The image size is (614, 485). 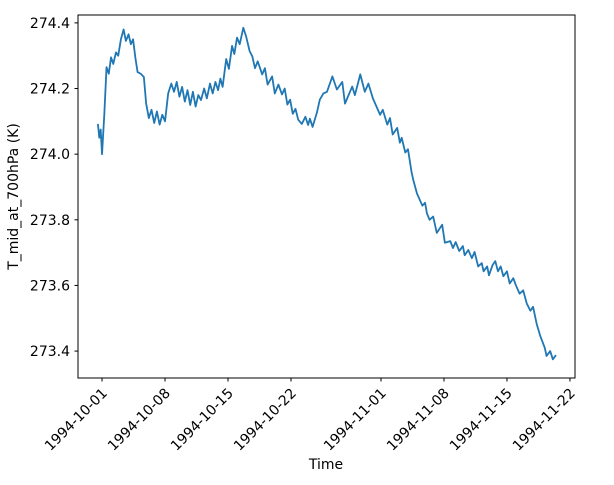 What do you see at coordinates (76, 420) in the screenshot?
I see `x-tick-label: 1994-10-01` at bounding box center [76, 420].